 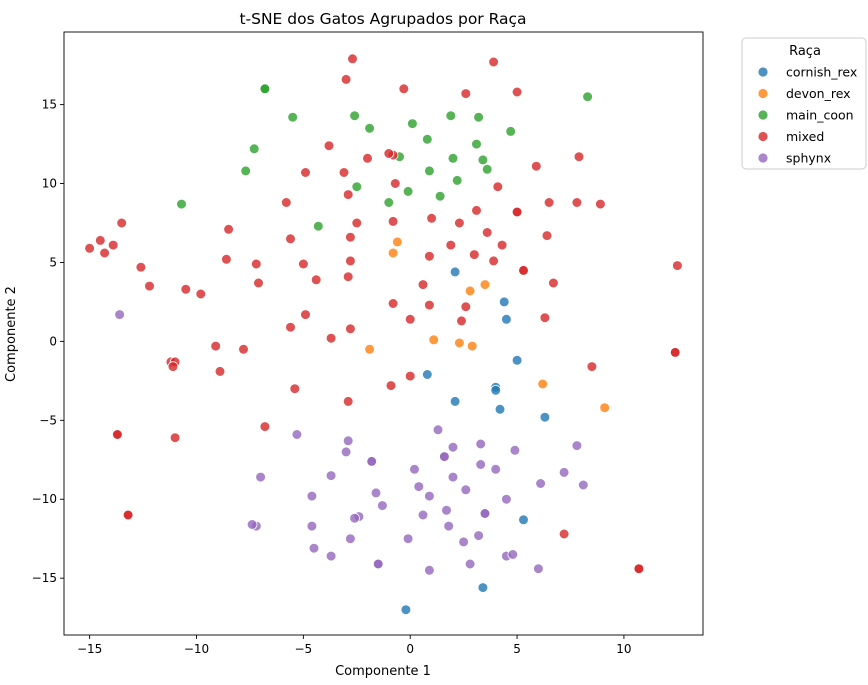 What do you see at coordinates (49, 184) in the screenshot?
I see `y-tick-label: 10` at bounding box center [49, 184].